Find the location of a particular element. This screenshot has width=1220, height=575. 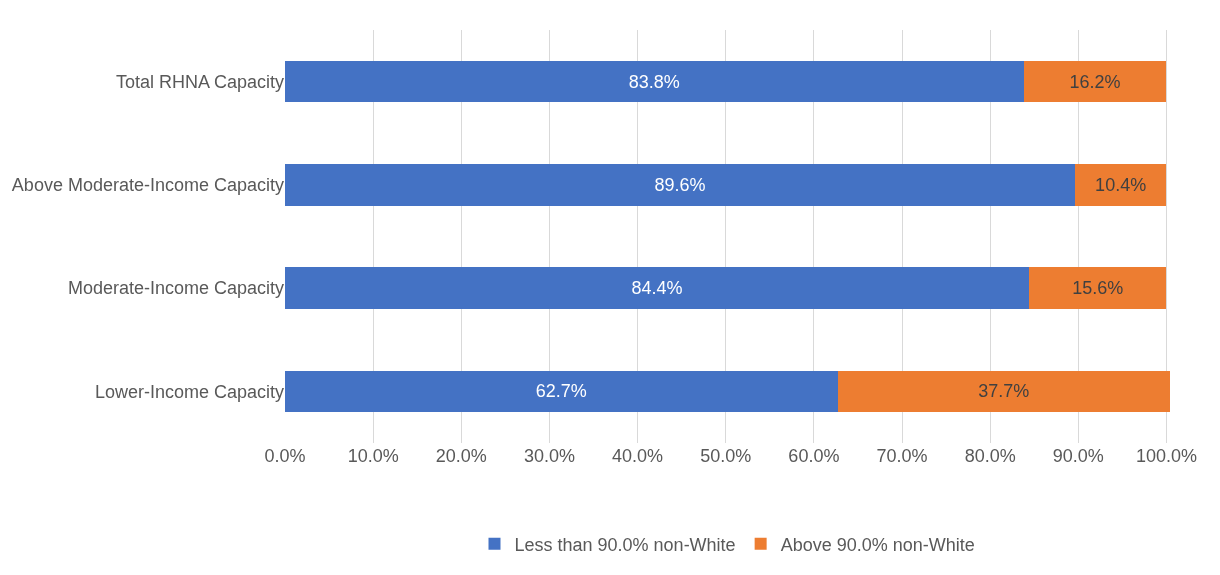

data-label: 84.4% is located at coordinates (657, 288).